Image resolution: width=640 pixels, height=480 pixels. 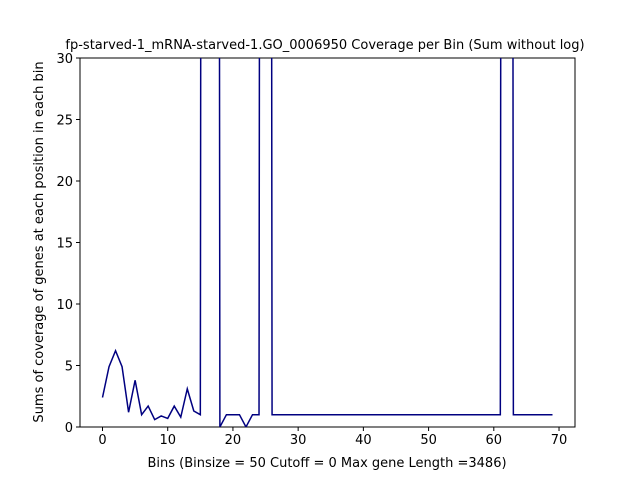 I want to click on y-tick-label: 0, so click(x=69, y=428).